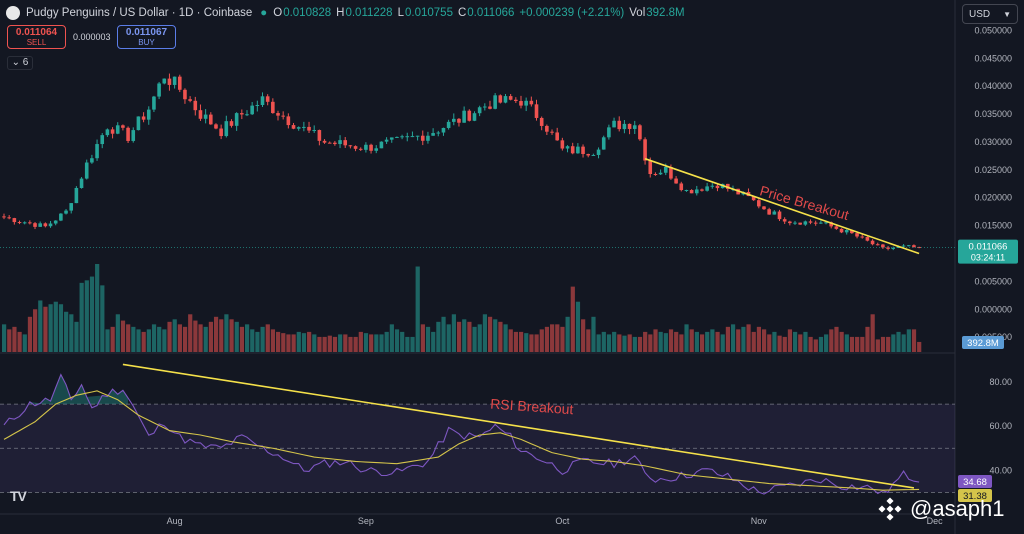  What do you see at coordinates (988, 258) in the screenshot?
I see `bar-countdown: 03:24:11` at bounding box center [988, 258].